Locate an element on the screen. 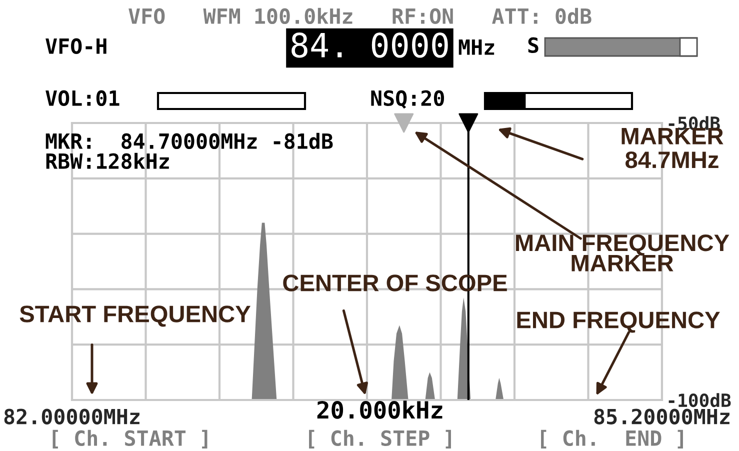 The image size is (739, 451). text: [ Ch. STEP ] is located at coordinates (380, 439).